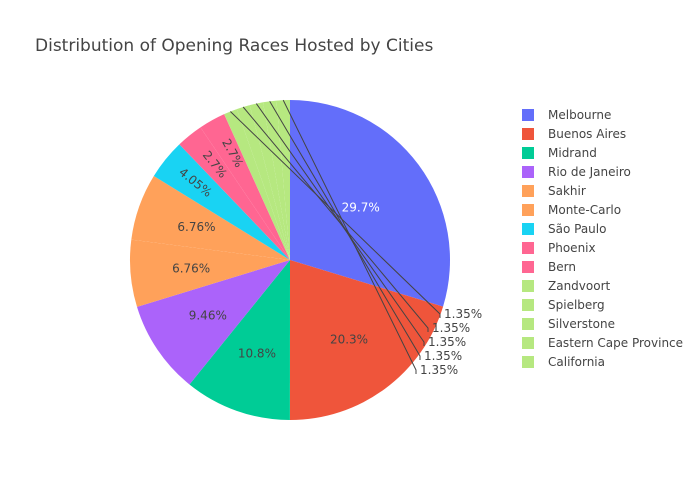 The width and height of the screenshot is (700, 500). Describe the element at coordinates (572, 248) in the screenshot. I see `legend-label-phoenix: Phoenix` at that location.